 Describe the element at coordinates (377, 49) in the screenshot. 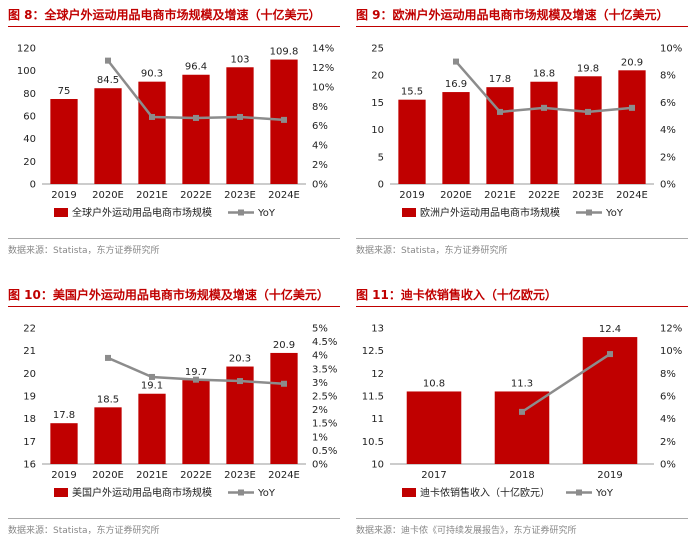

I see `y-tick-label: 25` at that location.